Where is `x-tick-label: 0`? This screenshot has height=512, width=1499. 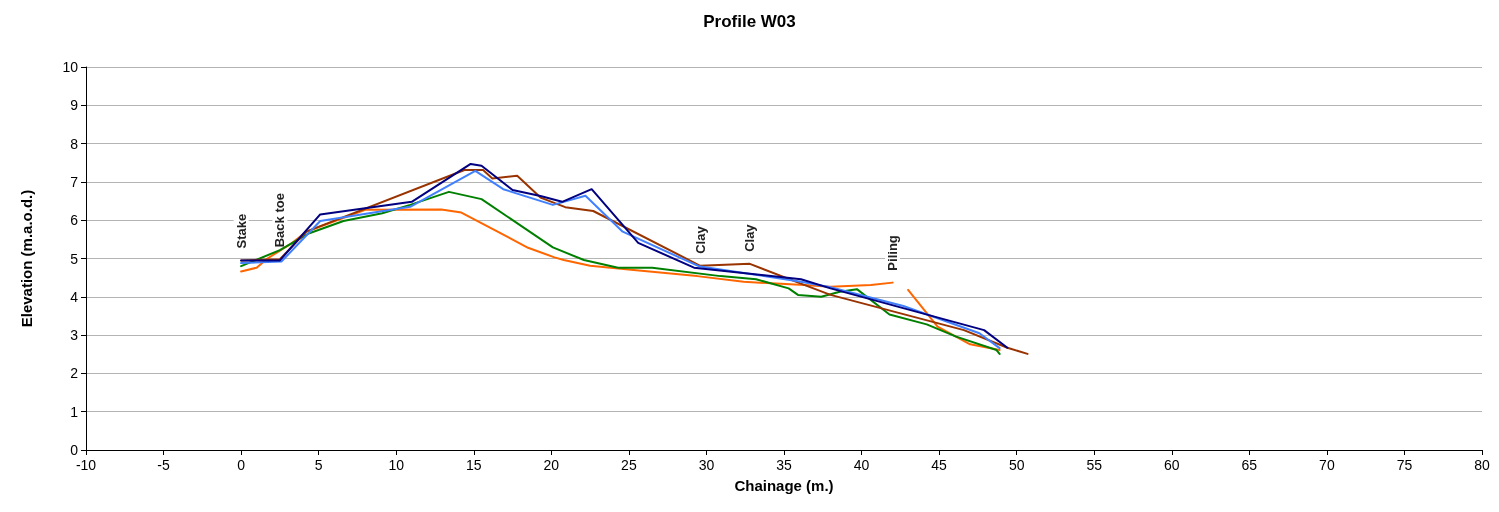 x-tick-label: 0 is located at coordinates (241, 465).